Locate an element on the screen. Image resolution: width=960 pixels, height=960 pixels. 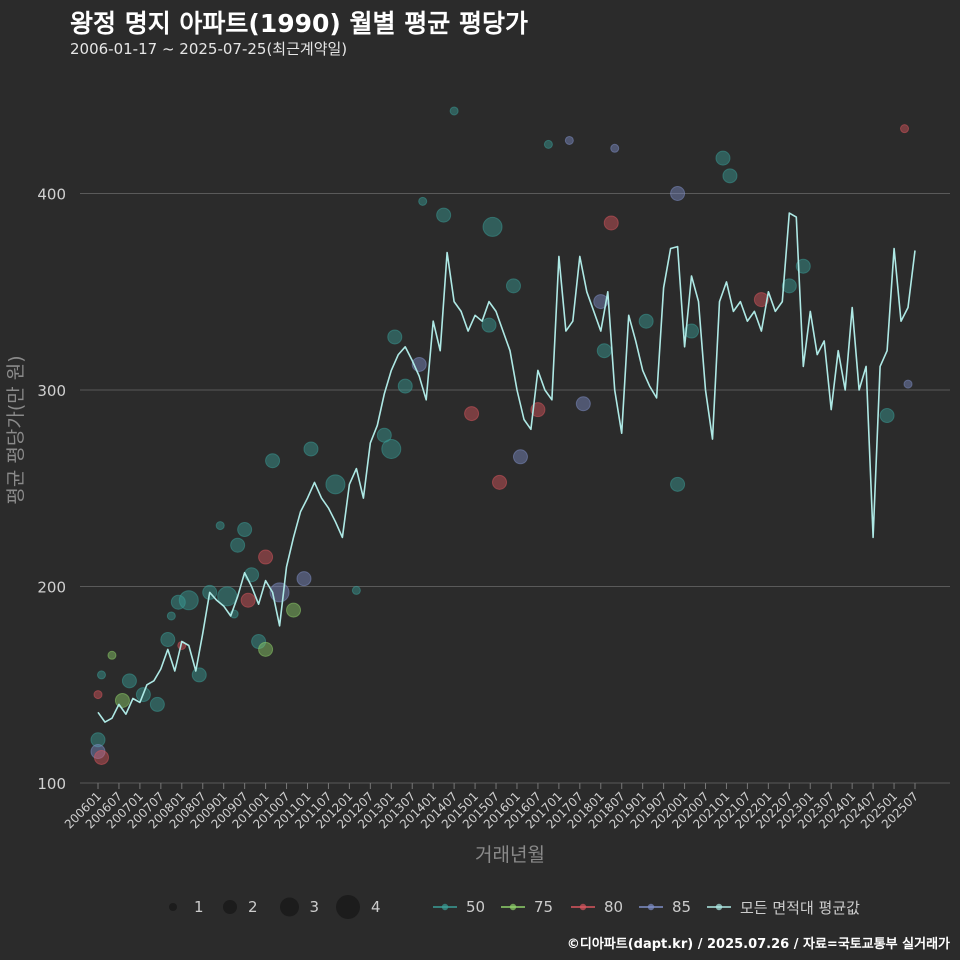
legend-series-1: 50 is located at coordinates (458, 907).